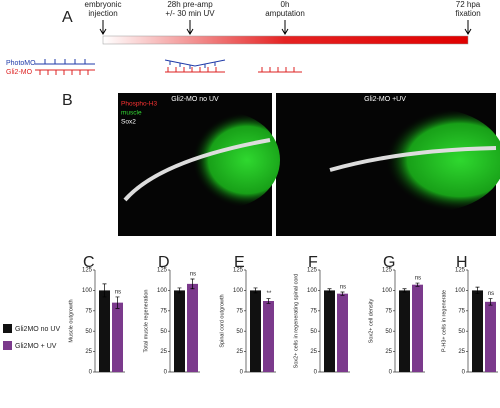  What do you see at coordinates (37, 329) in the screenshot?
I see `legend-label: Gli2MO no UV` at bounding box center [37, 329].